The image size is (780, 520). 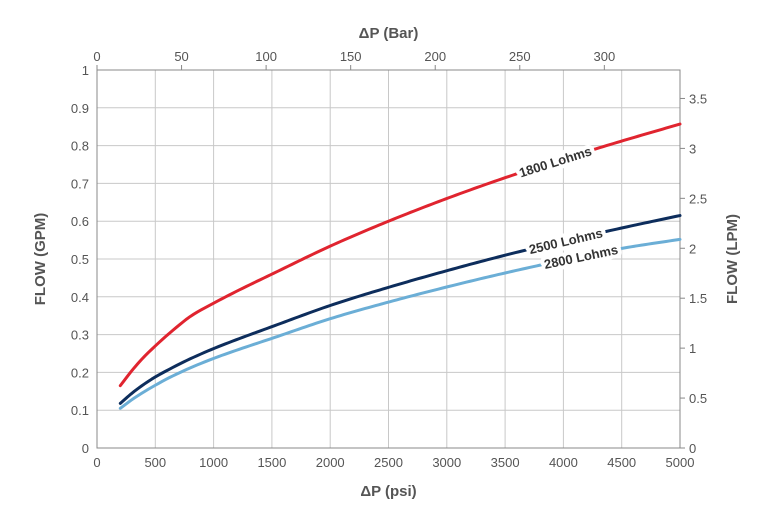 I want to click on x-top-tick-label: 200, so click(x=435, y=56).